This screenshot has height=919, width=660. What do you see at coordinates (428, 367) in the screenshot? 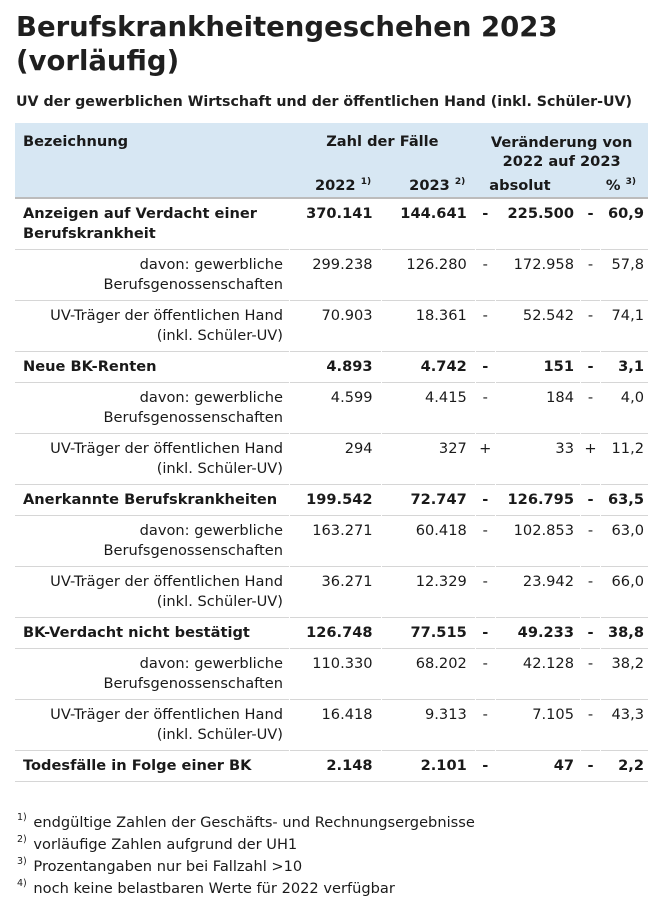
I see `cell-2023: 4.742` at bounding box center [428, 367].